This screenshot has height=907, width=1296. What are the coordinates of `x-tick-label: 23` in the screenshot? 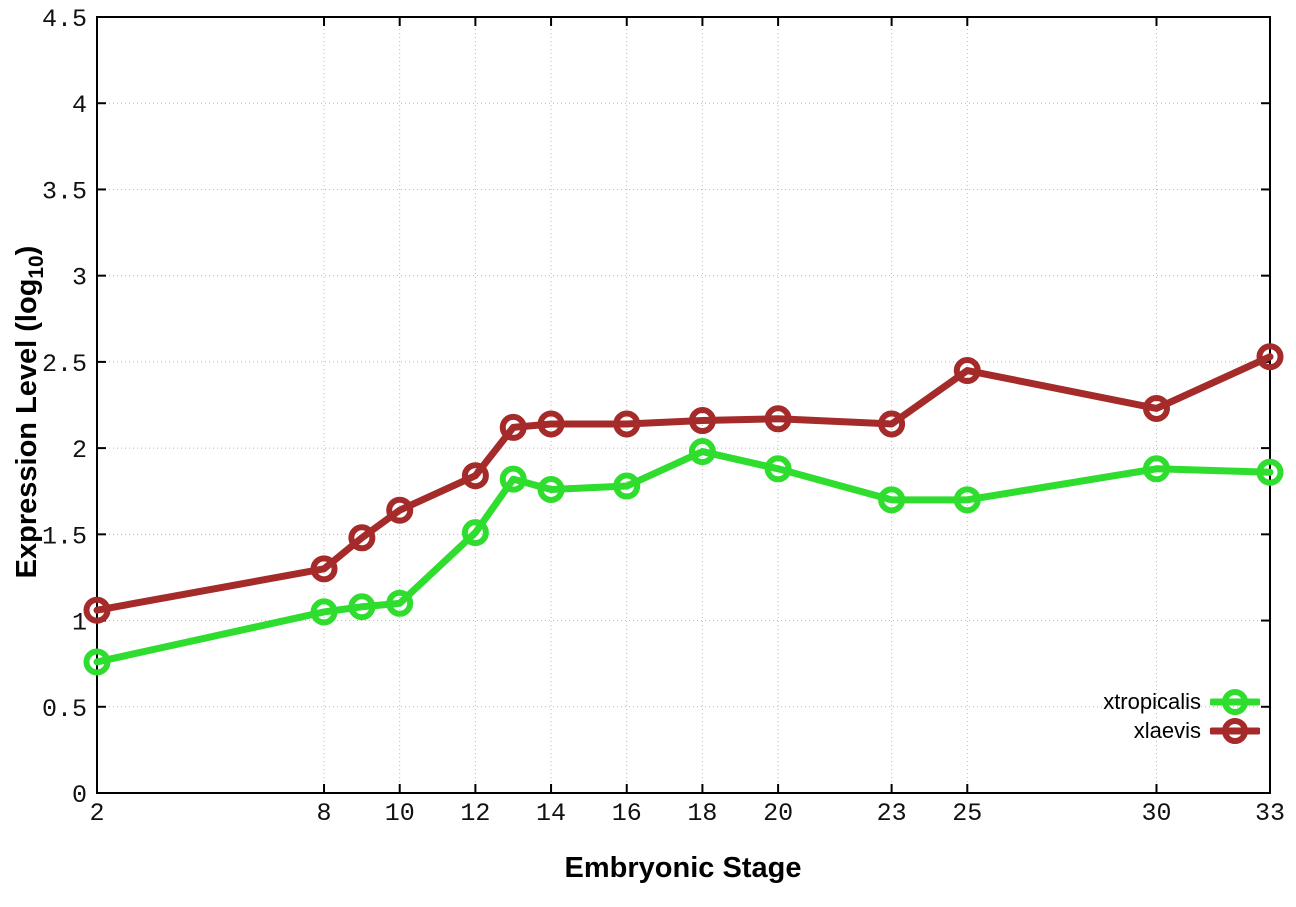 It's located at (892, 813).